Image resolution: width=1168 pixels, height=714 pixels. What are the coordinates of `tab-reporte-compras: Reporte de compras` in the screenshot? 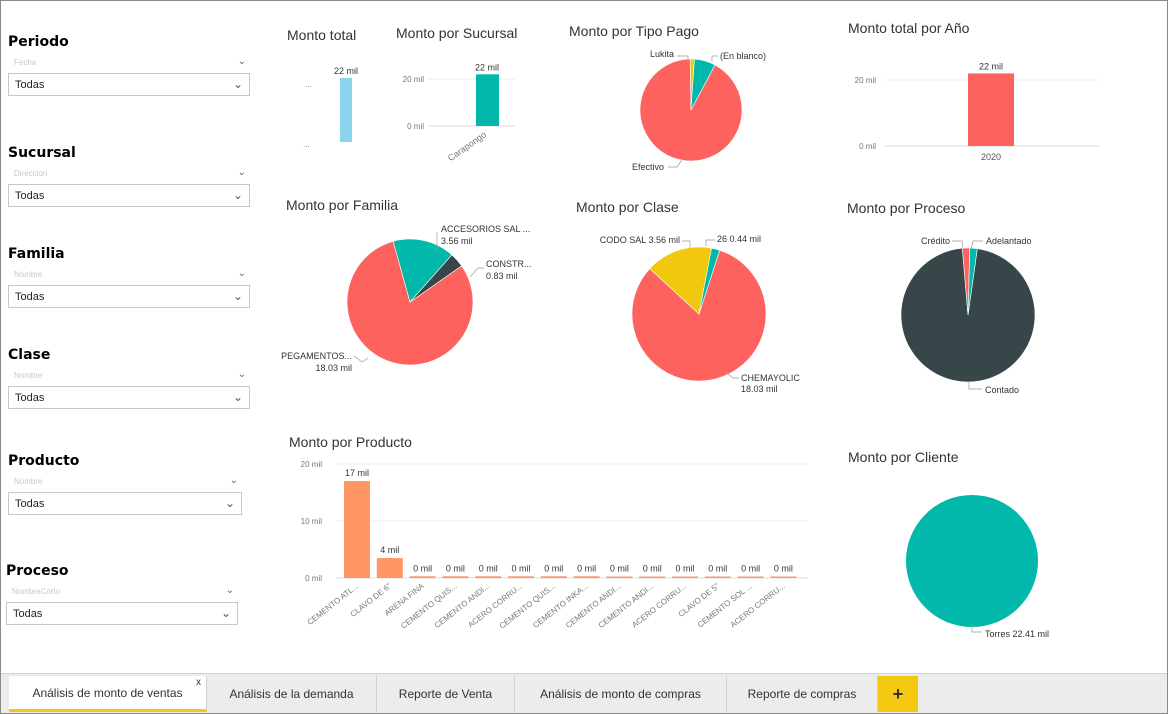 It's located at (802, 694).